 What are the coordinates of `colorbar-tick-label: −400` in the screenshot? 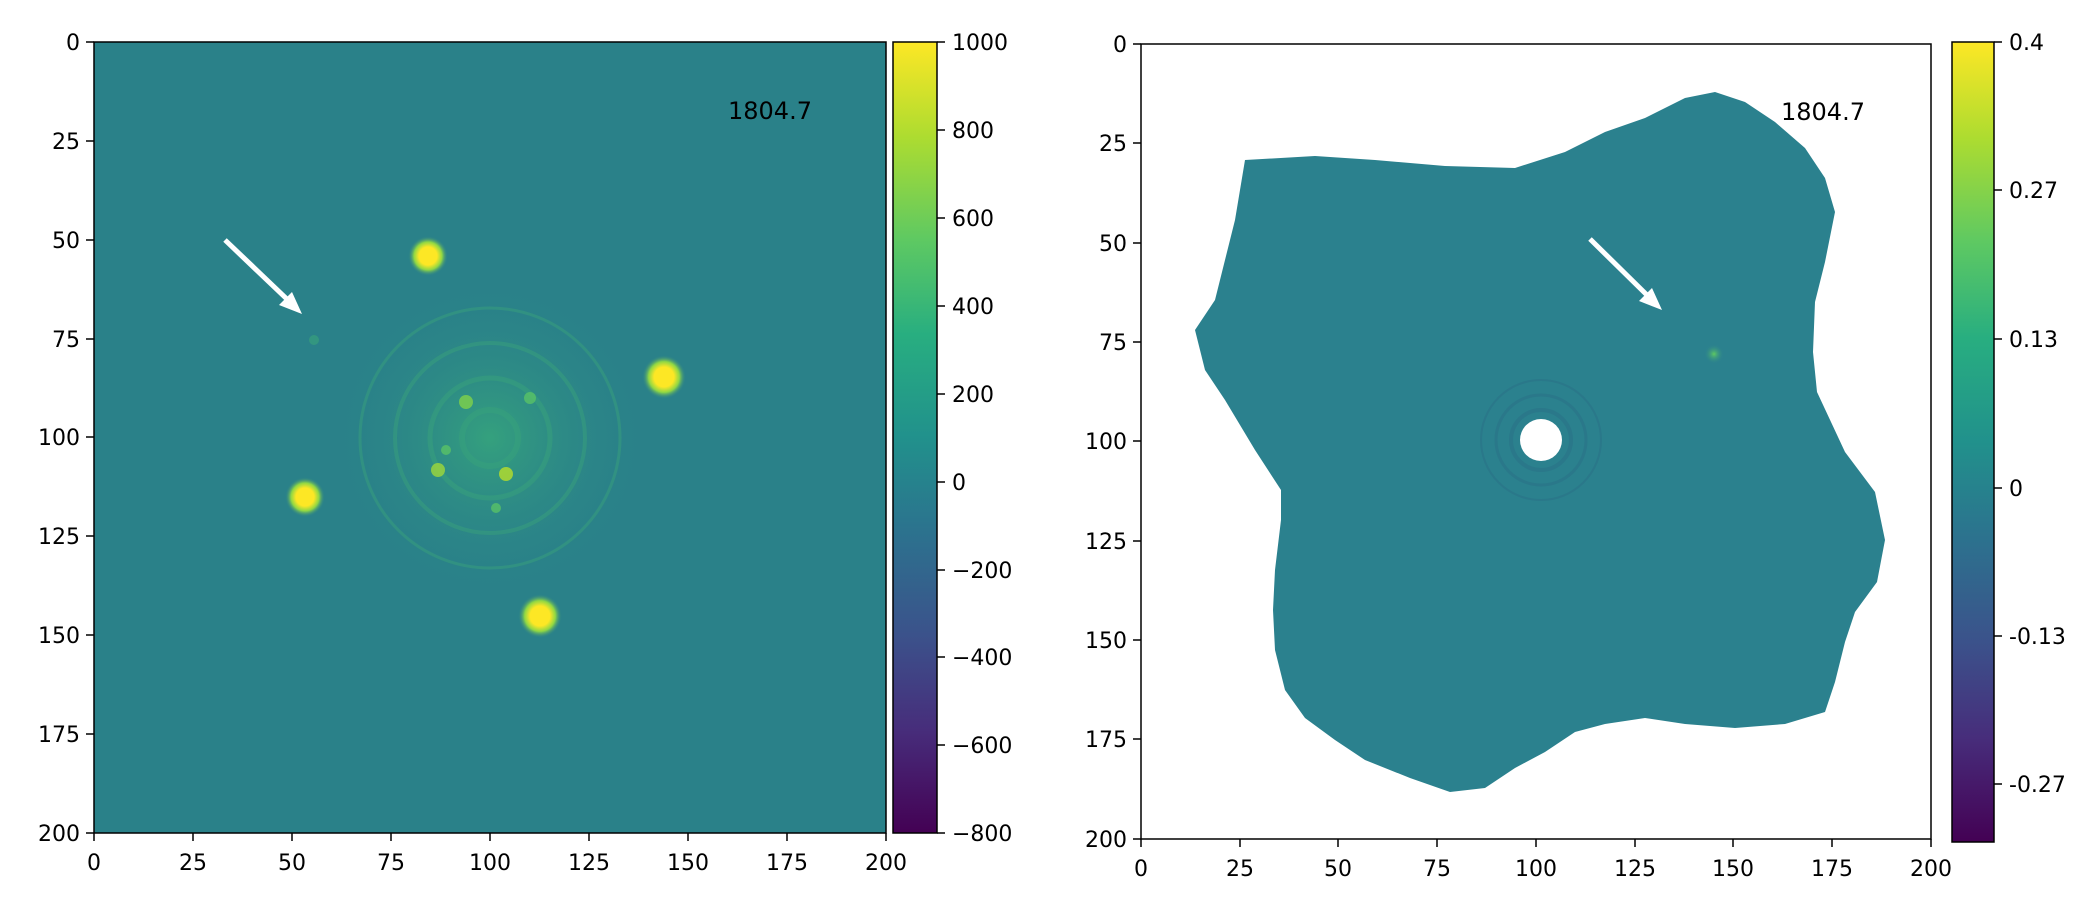 It's located at (982, 658).